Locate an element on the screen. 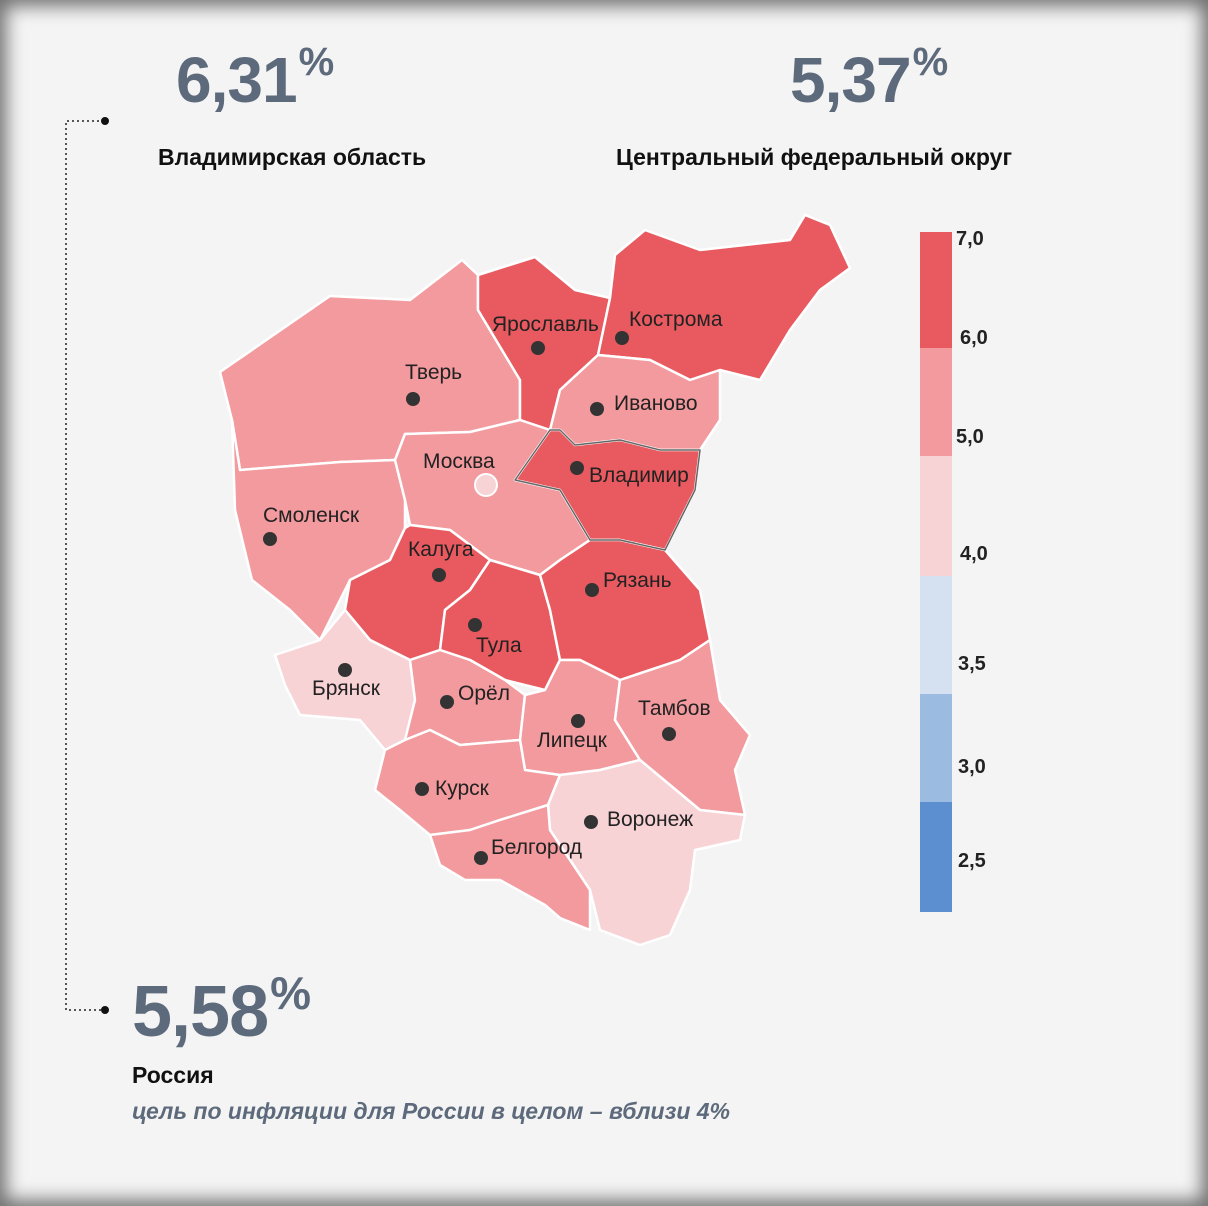 This screenshot has height=1206, width=1208. map-label-belgorod: Белгород is located at coordinates (536, 847).